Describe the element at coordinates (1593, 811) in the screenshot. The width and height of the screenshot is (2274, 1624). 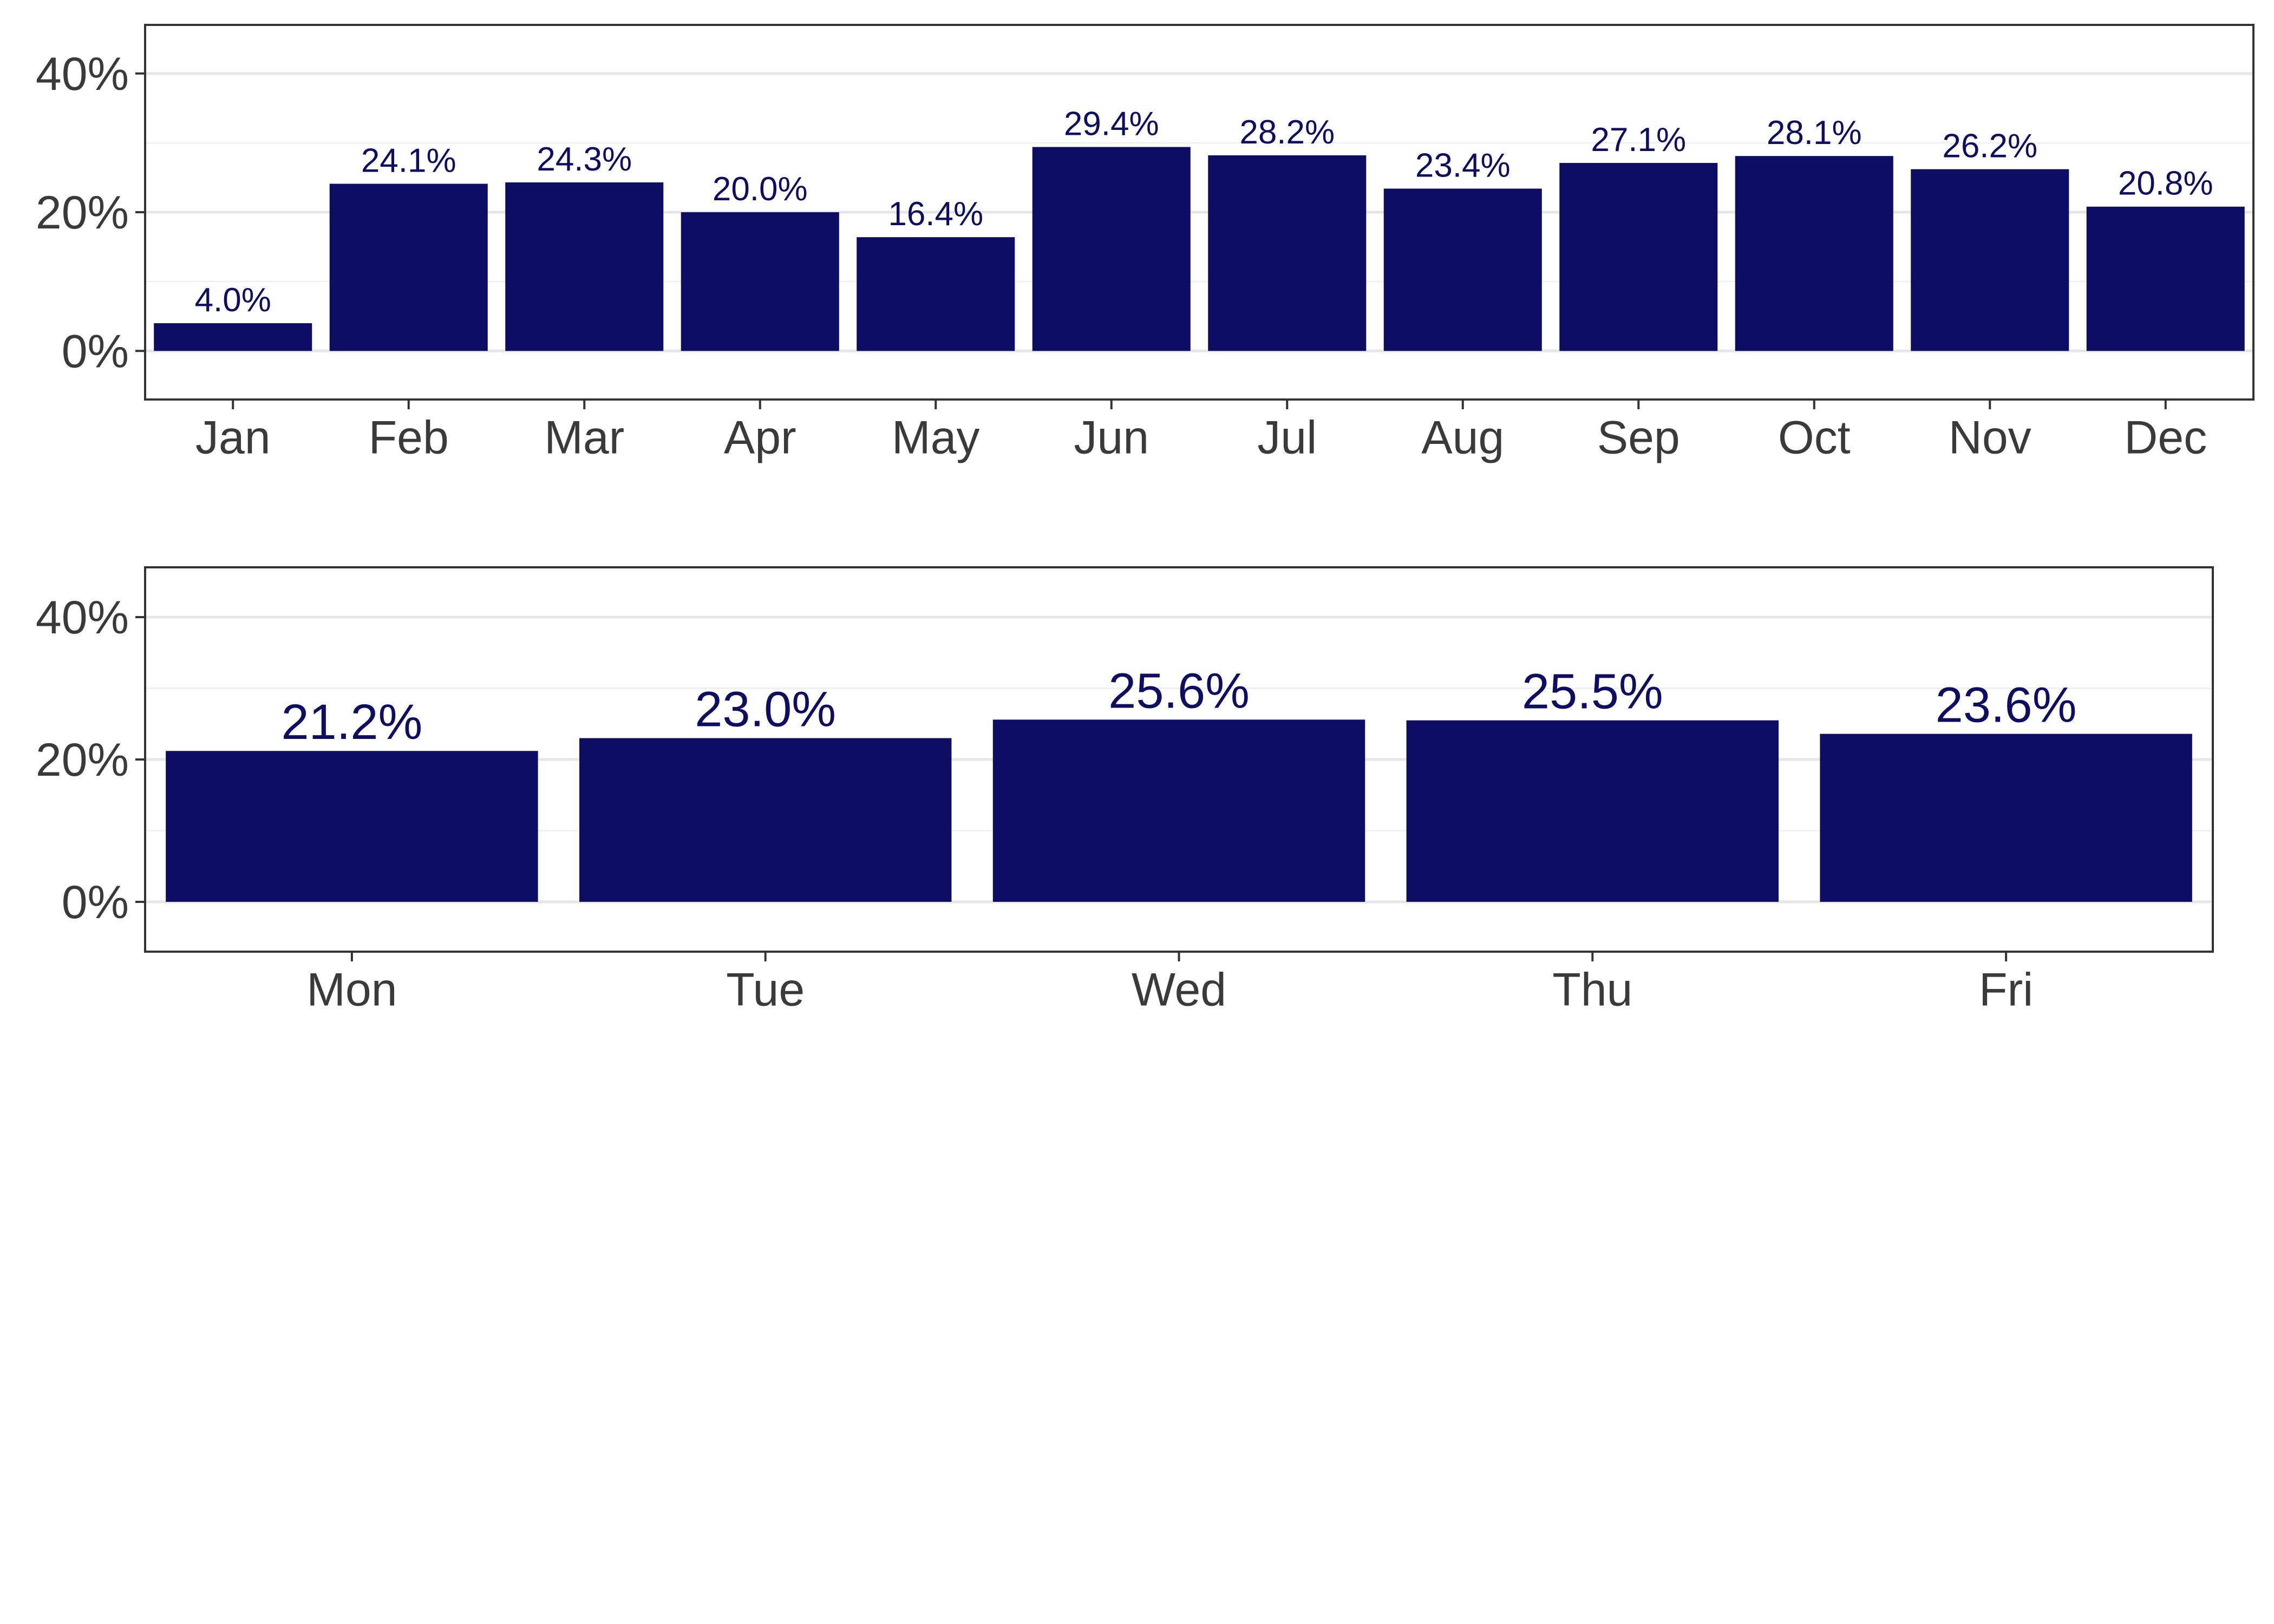
I see `bar-thu` at that location.